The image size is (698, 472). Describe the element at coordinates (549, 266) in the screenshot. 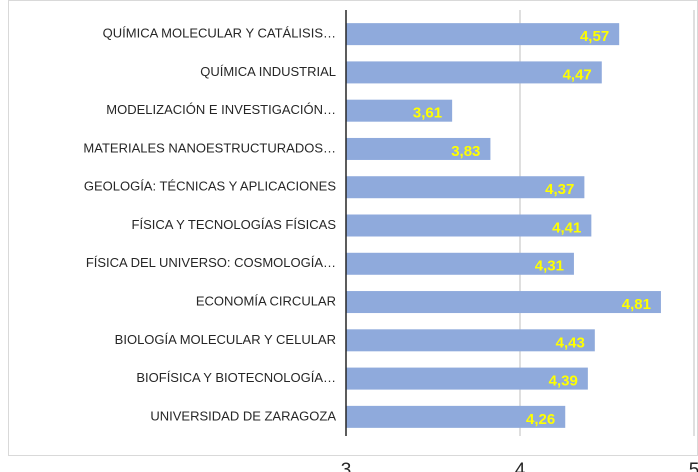

I see `value-label: 4,31` at that location.